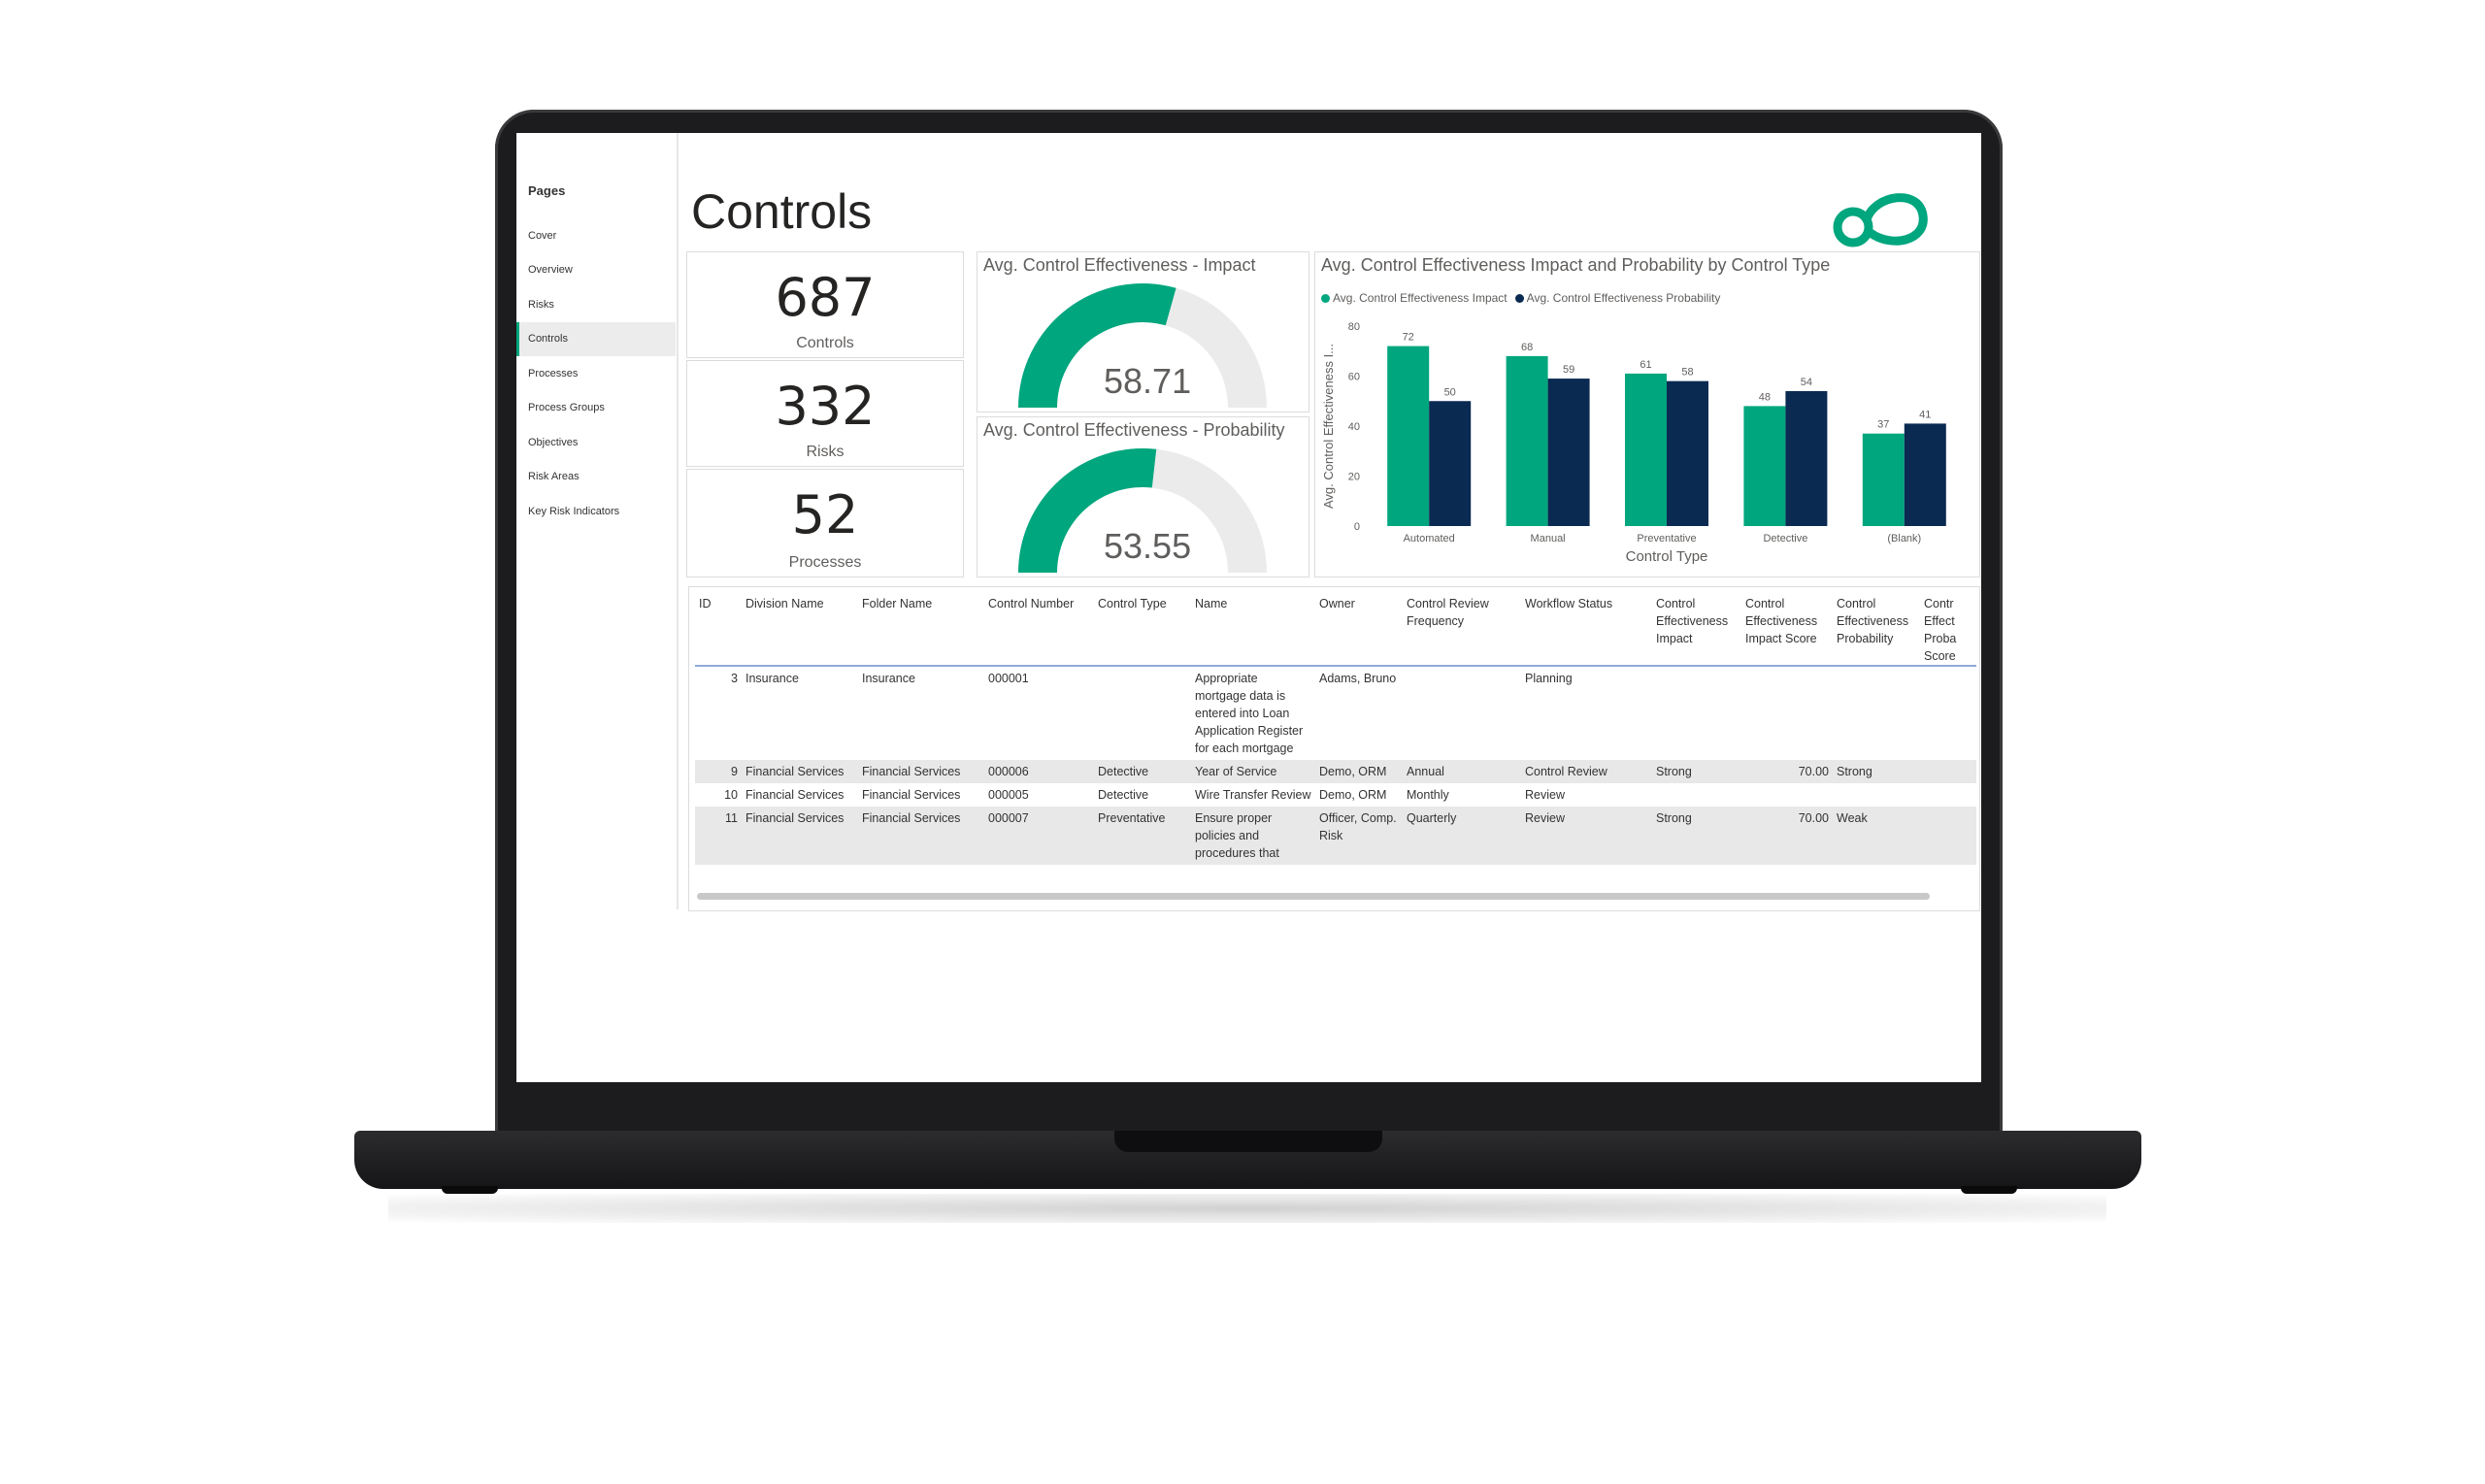 Image resolution: width=2485 pixels, height=1484 pixels. Describe the element at coordinates (1617, 298) in the screenshot. I see `legend-item: Avg. Control Effectiveness Probability` at that location.